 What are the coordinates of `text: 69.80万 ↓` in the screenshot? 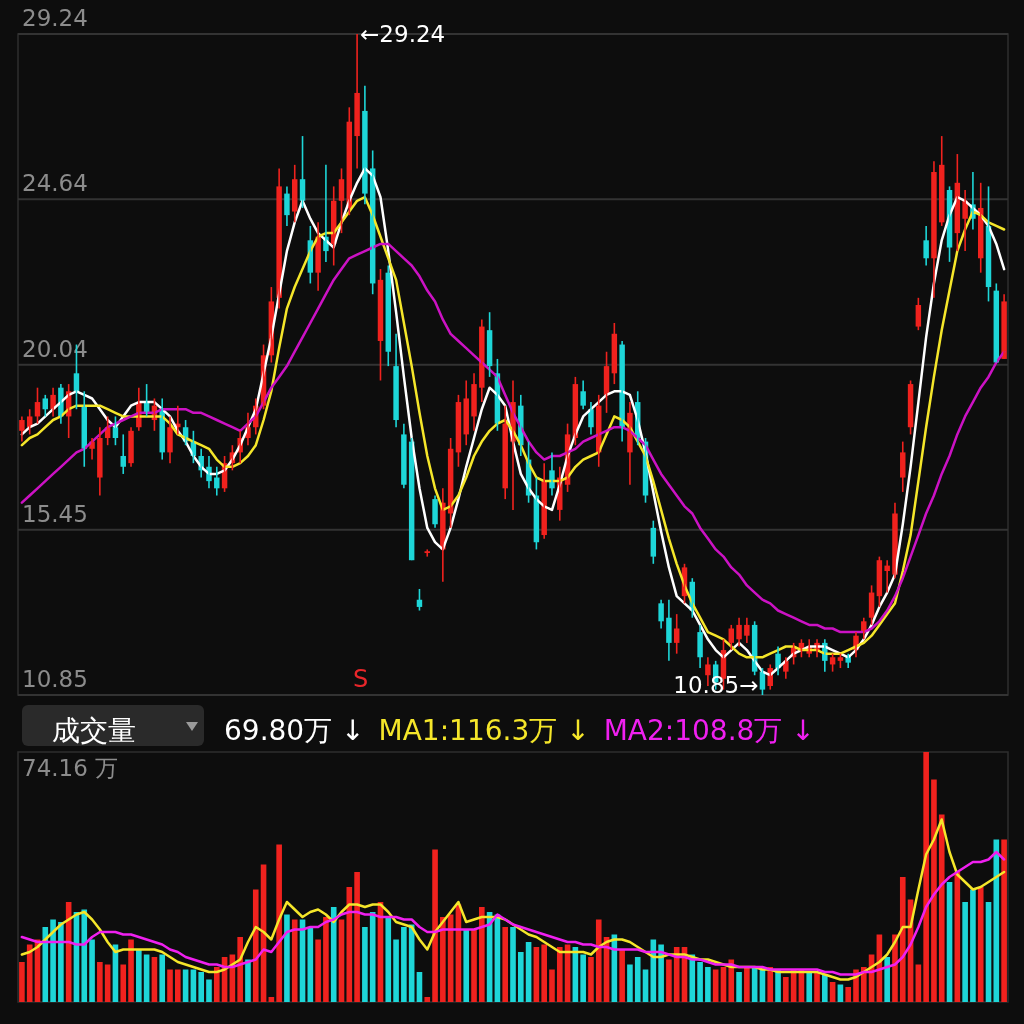 It's located at (294, 730).